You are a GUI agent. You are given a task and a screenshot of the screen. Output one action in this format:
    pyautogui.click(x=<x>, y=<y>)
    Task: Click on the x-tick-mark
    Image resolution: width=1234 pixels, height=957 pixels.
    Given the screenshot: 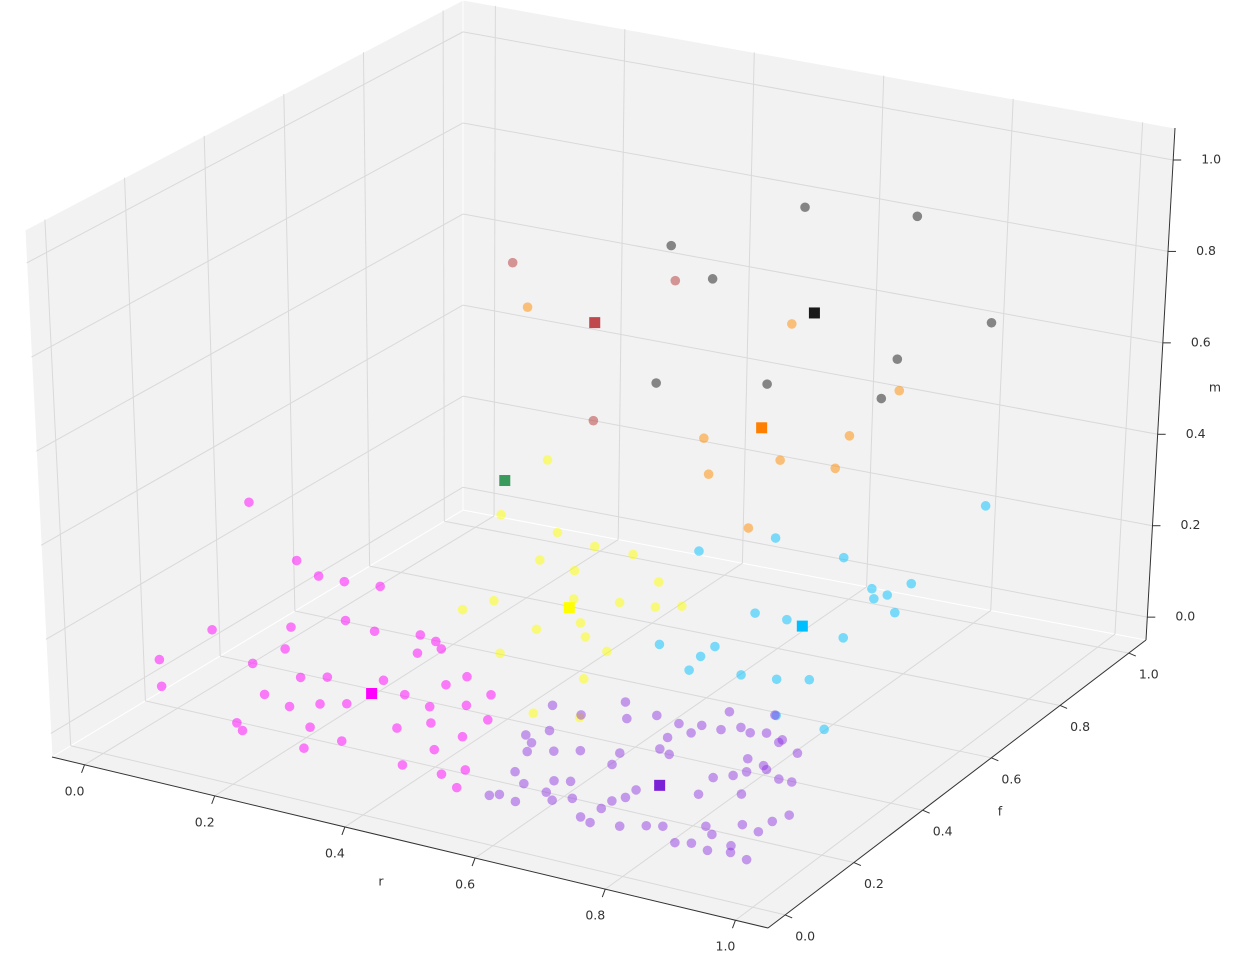 What is the action you would take?
    pyautogui.click(x=343, y=831)
    